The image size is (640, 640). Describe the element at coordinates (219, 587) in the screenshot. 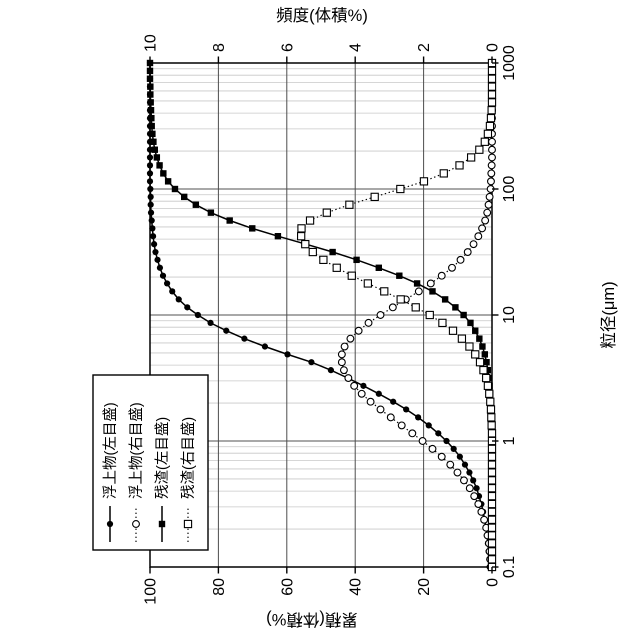

I see `tick-label: 80` at that location.